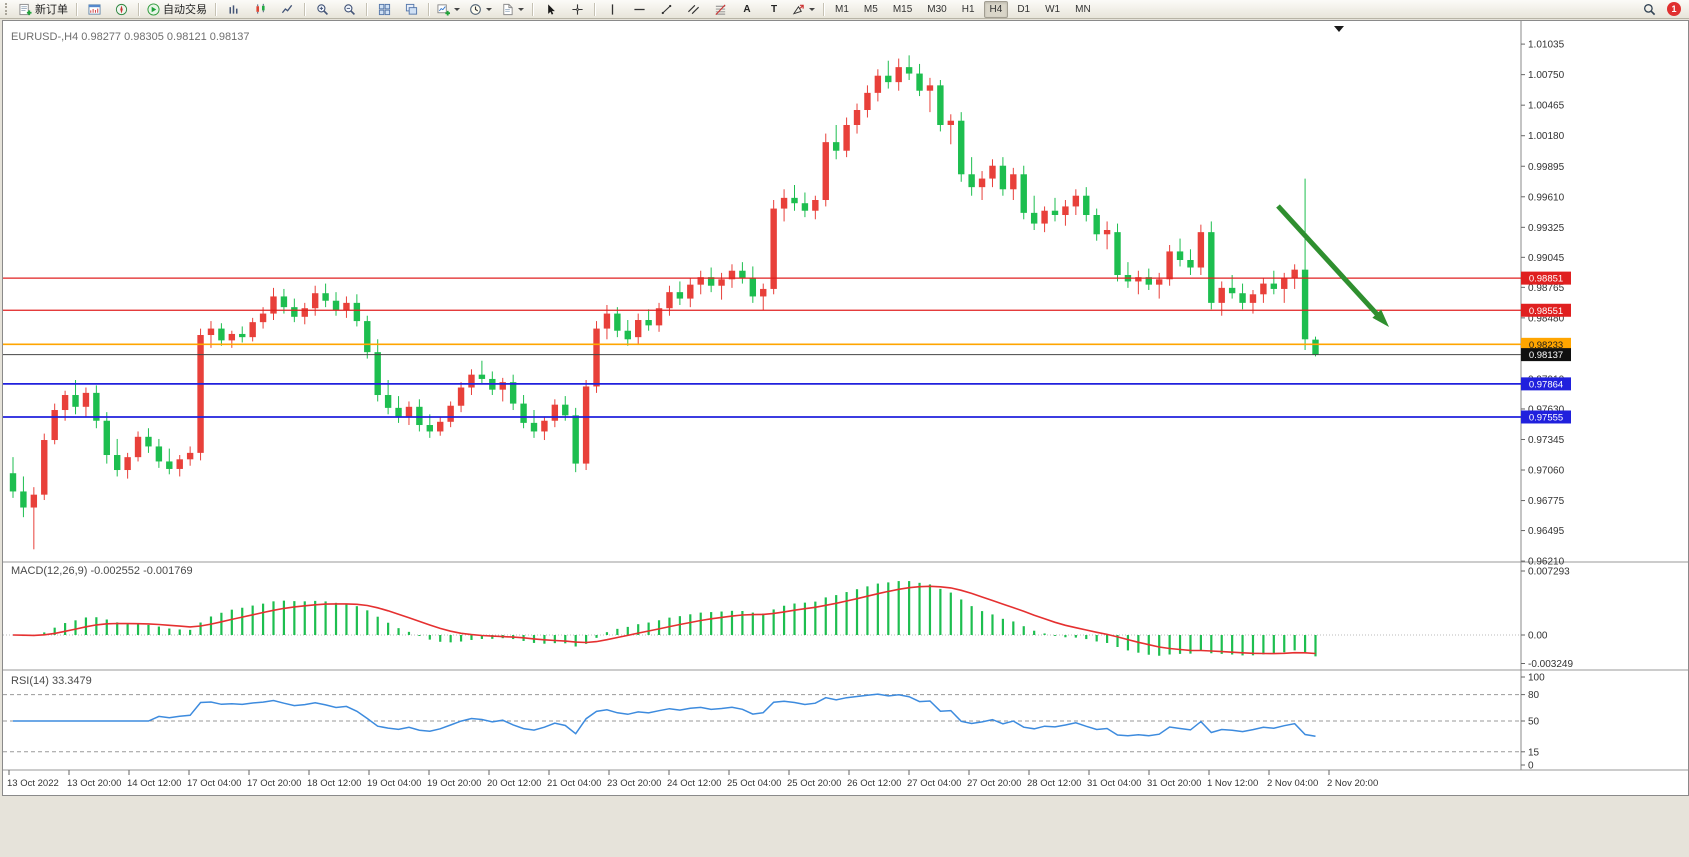  Describe the element at coordinates (214, 783) in the screenshot. I see `svg-text: 17 Oct 04:00` at that location.